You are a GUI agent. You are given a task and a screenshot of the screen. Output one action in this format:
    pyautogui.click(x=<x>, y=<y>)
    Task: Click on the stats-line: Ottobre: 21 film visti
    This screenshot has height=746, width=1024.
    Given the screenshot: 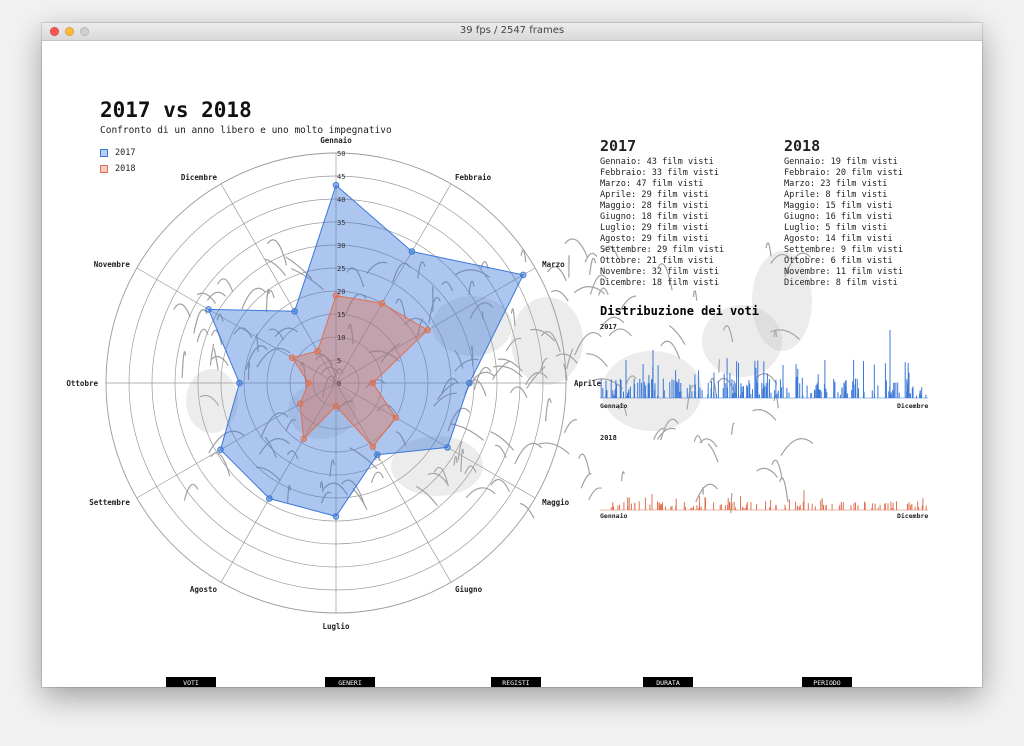 What is the action you would take?
    pyautogui.click(x=657, y=261)
    